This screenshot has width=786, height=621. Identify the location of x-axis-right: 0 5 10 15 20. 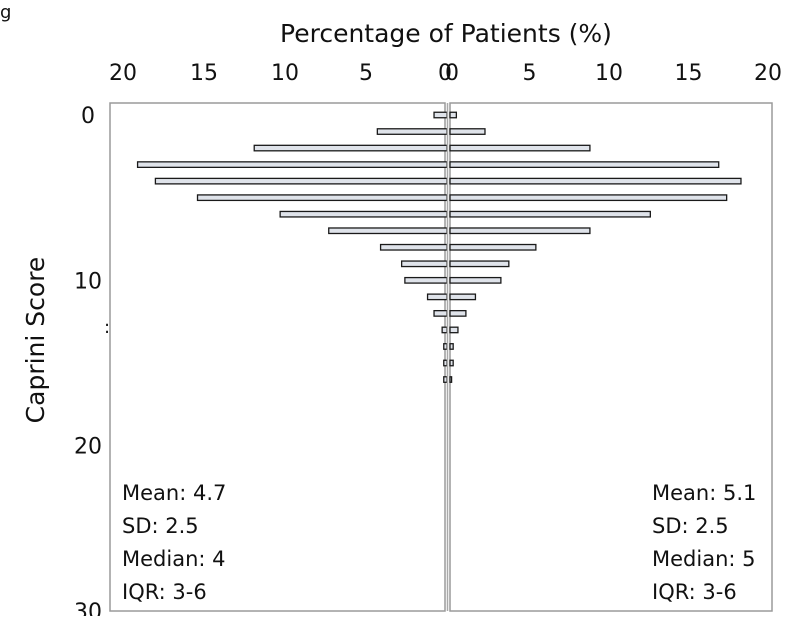
(613, 73).